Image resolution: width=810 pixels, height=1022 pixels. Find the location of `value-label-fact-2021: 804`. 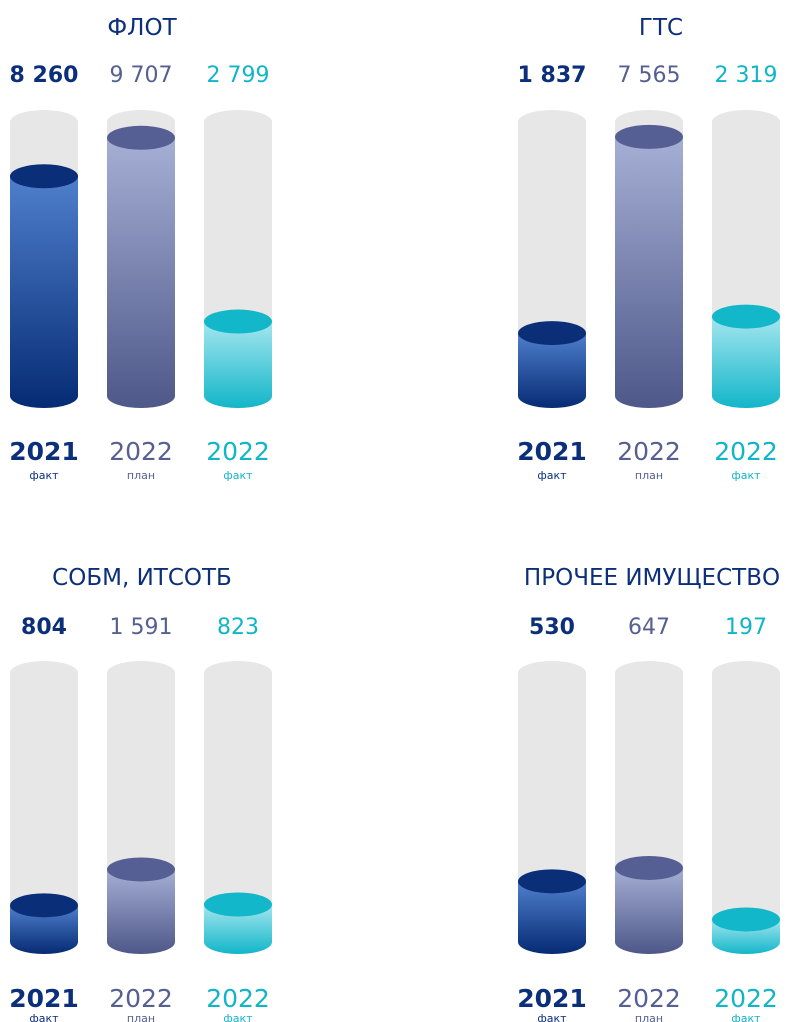

value-label-fact-2021: 804 is located at coordinates (44, 627).